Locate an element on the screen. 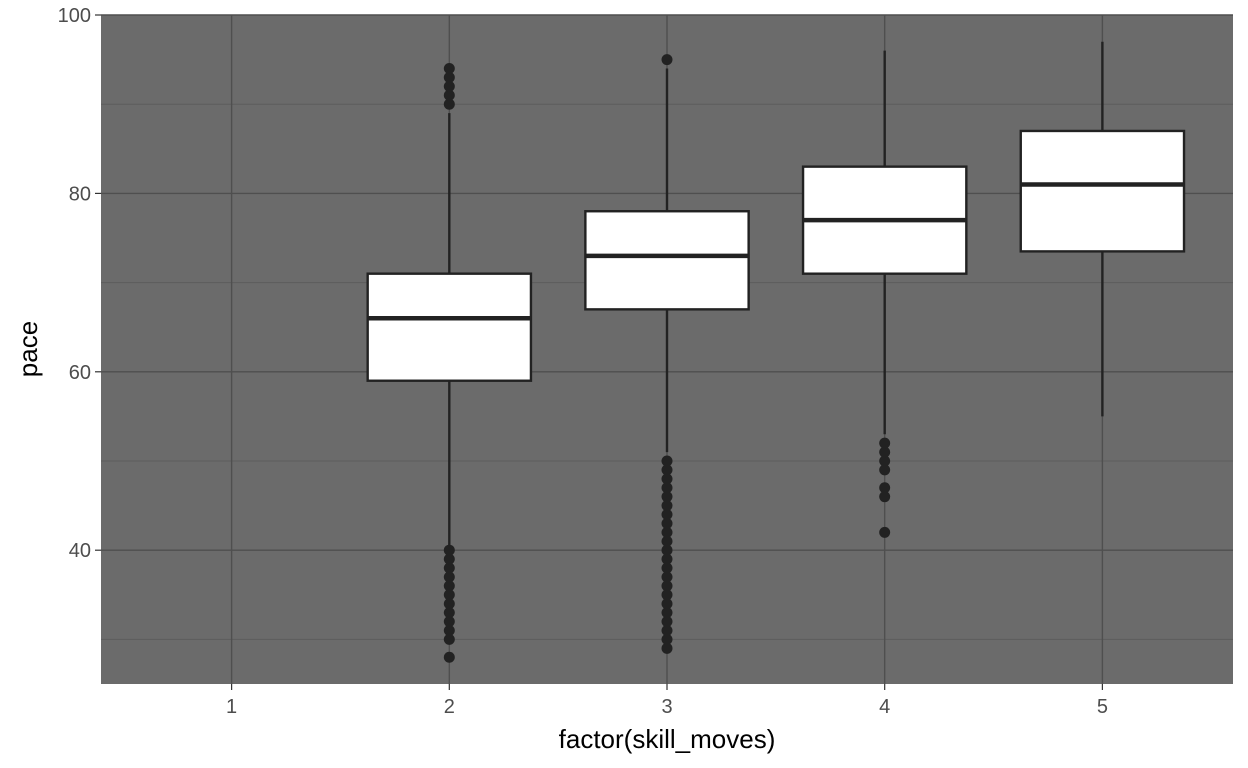 The height and width of the screenshot is (768, 1248). y-tick-label: 60 is located at coordinates (80, 373).